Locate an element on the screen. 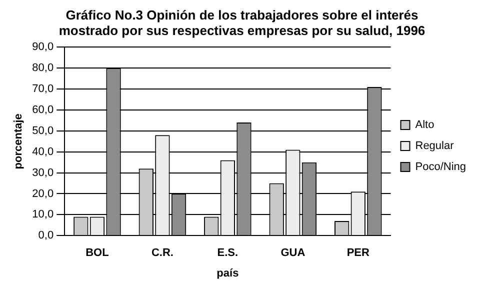 The image size is (488, 292). y-tick-label: 30,0 is located at coordinates (43, 172).